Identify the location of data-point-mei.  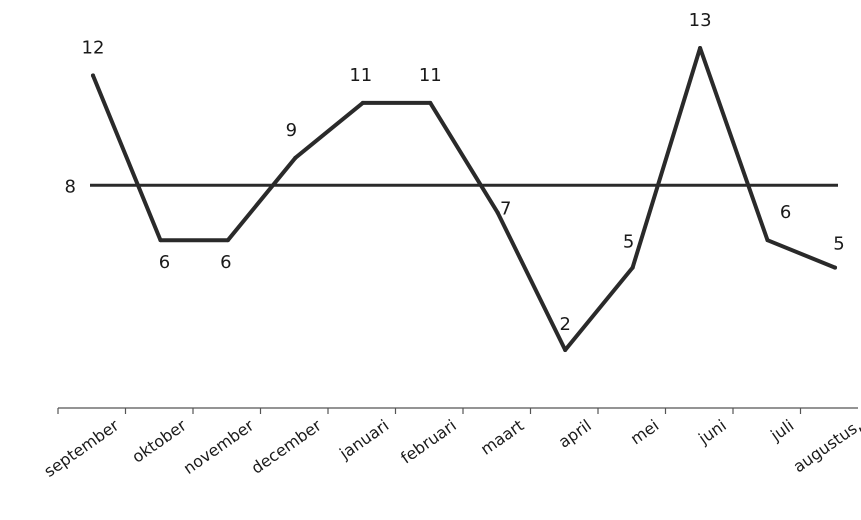
(632, 267).